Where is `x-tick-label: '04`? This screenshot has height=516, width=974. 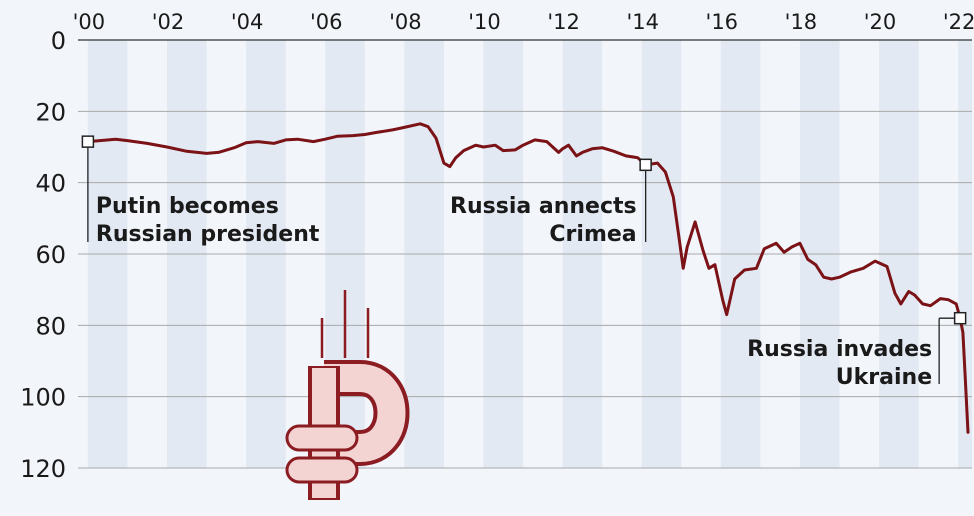
x-tick-label: '04 is located at coordinates (247, 22).